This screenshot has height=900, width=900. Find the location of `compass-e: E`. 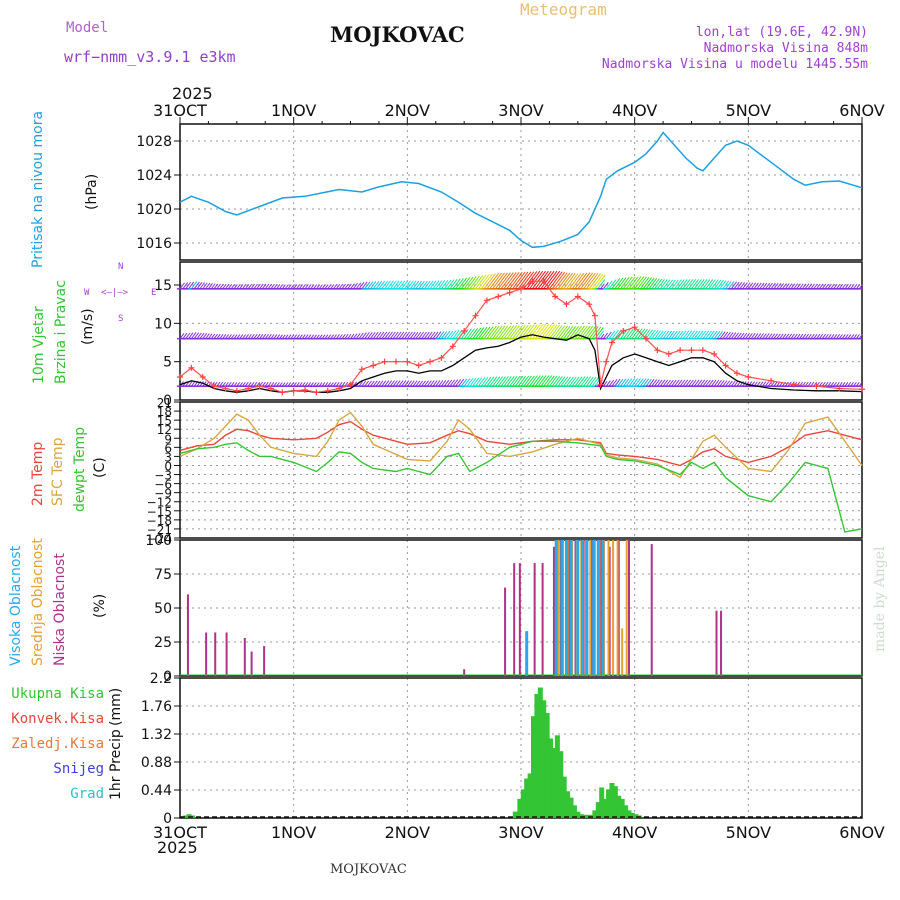

compass-e: E is located at coordinates (154, 293).